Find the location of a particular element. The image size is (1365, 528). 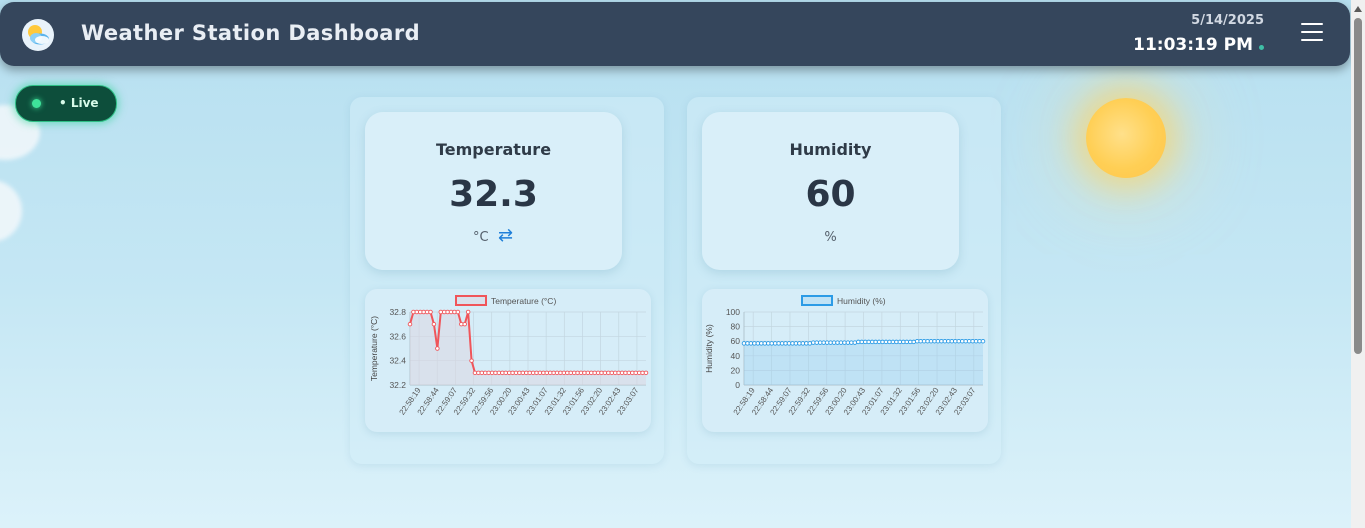

hamburger-menu-icon is located at coordinates (1312, 34).